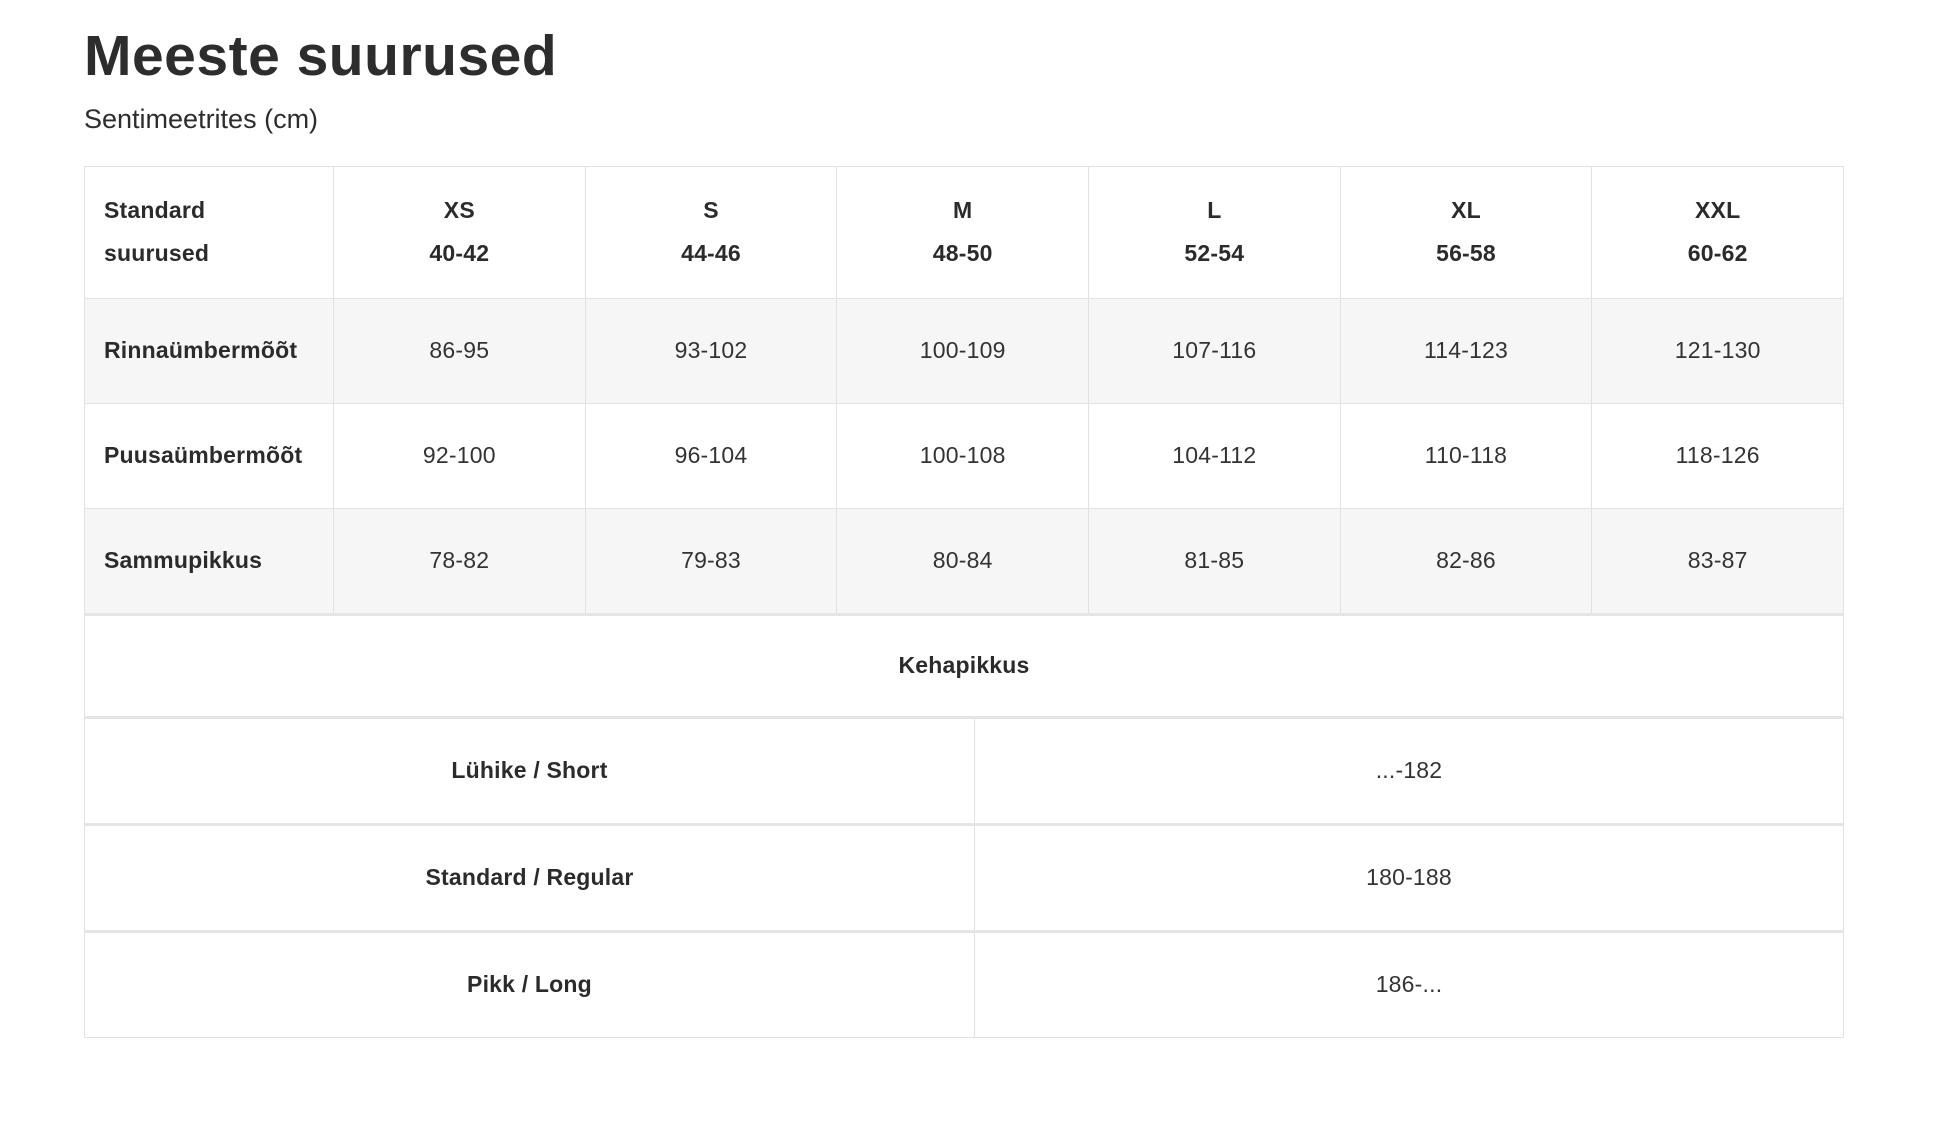 The height and width of the screenshot is (1139, 1946). What do you see at coordinates (710, 350) in the screenshot?
I see `chest-s-value: 93-102` at bounding box center [710, 350].